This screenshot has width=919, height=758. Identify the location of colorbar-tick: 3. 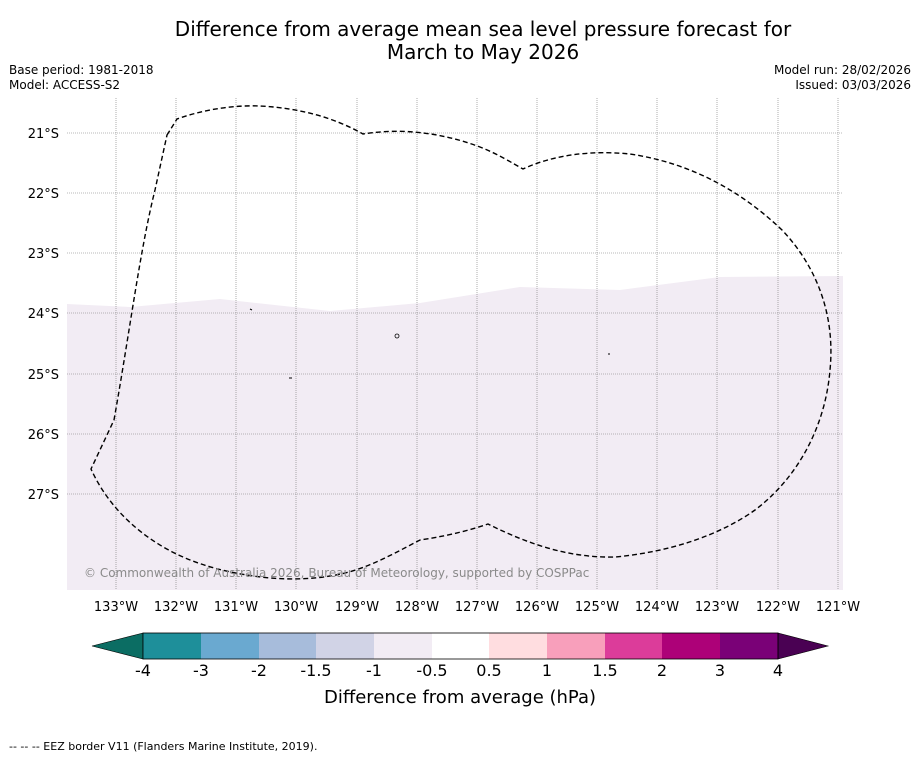
(720, 670).